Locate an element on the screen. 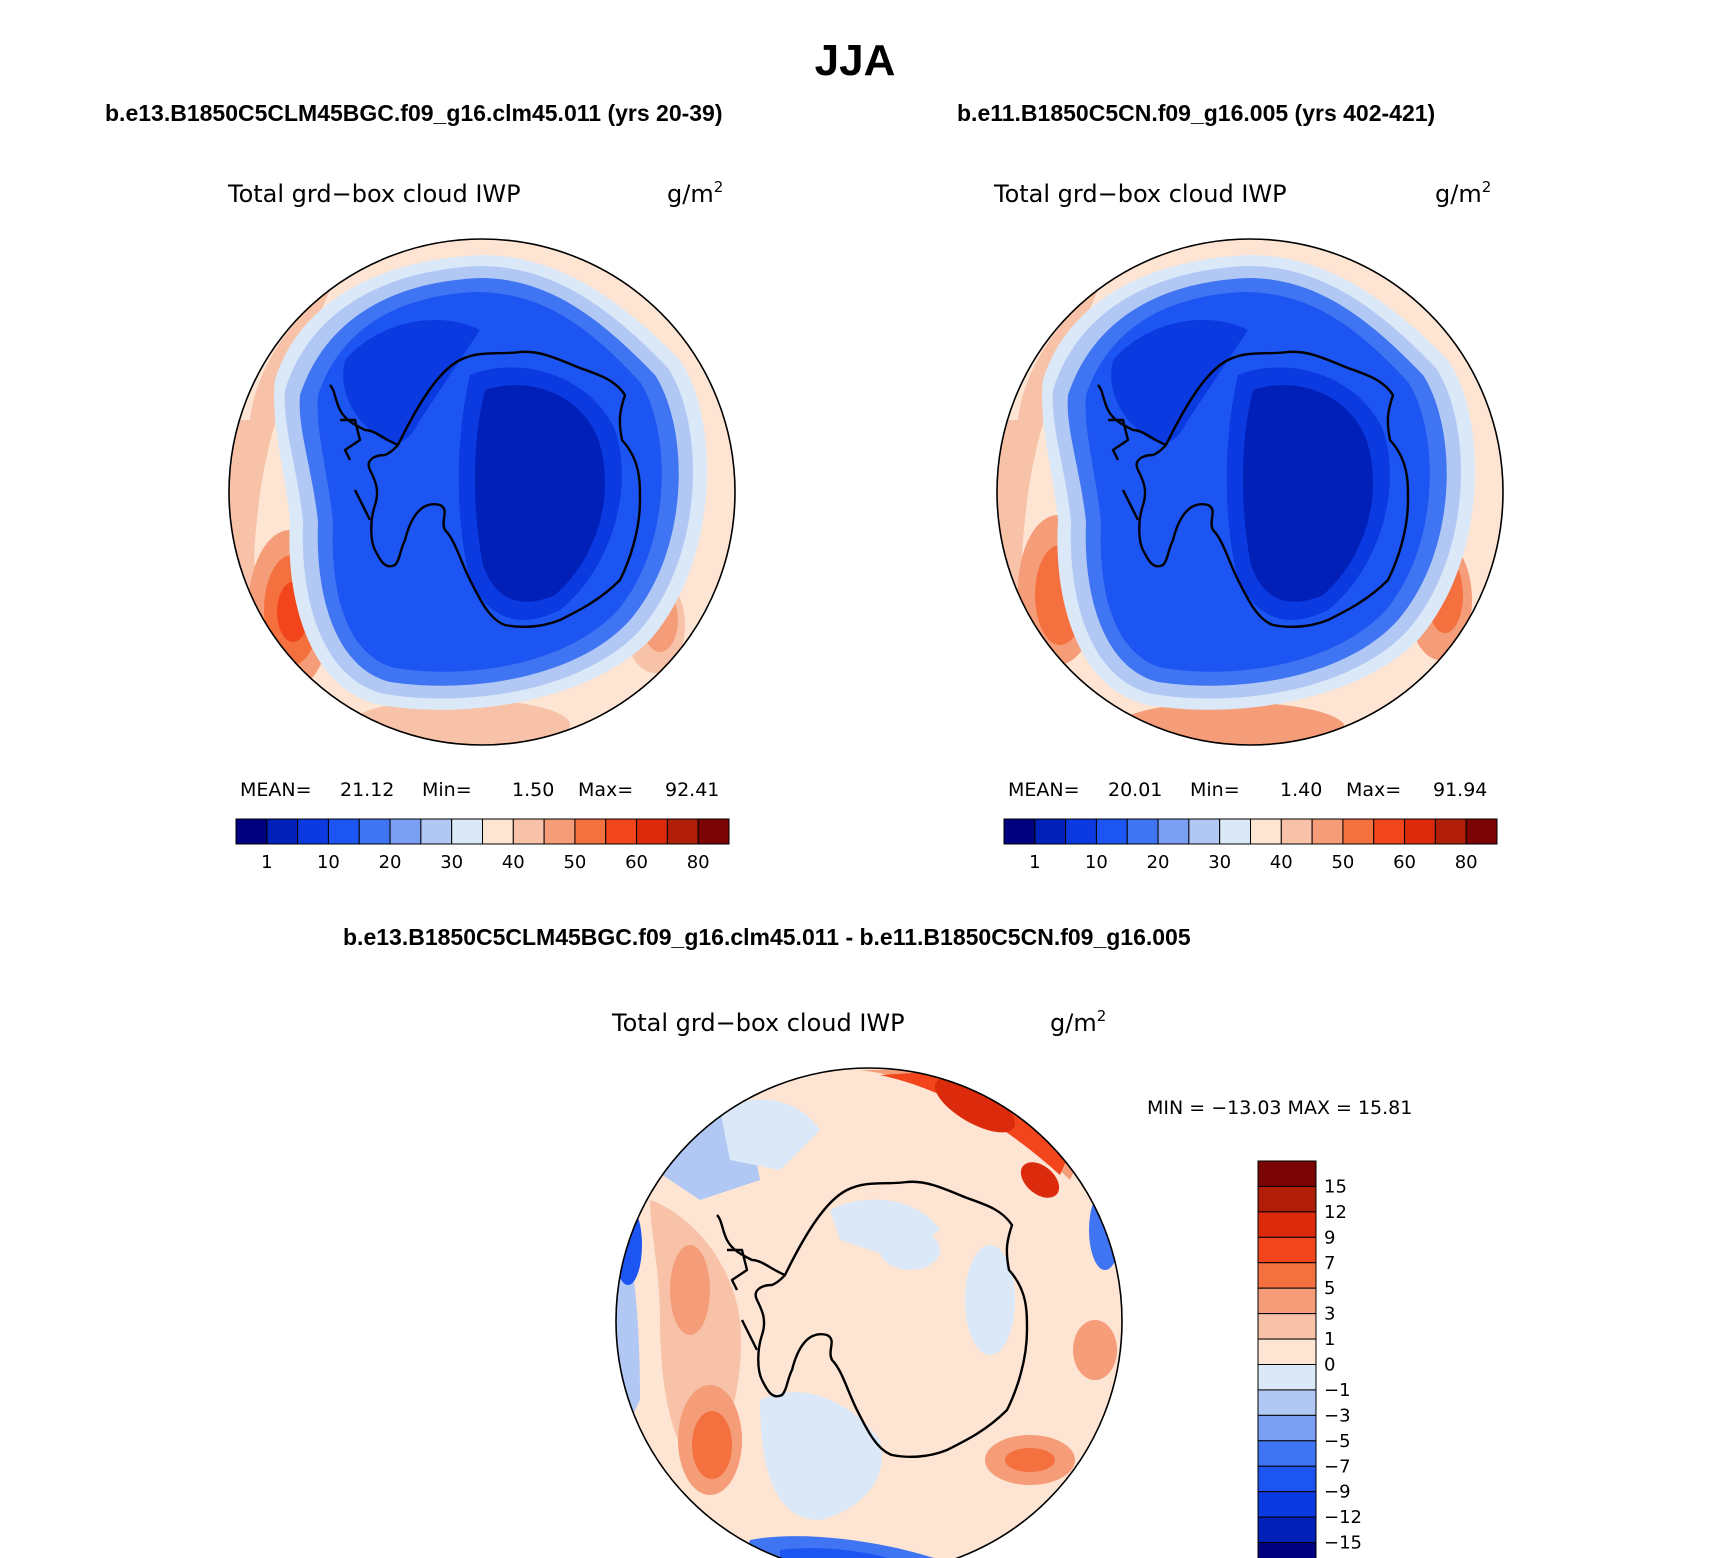  right-colorbar-tick-label: 60 is located at coordinates (1404, 862).